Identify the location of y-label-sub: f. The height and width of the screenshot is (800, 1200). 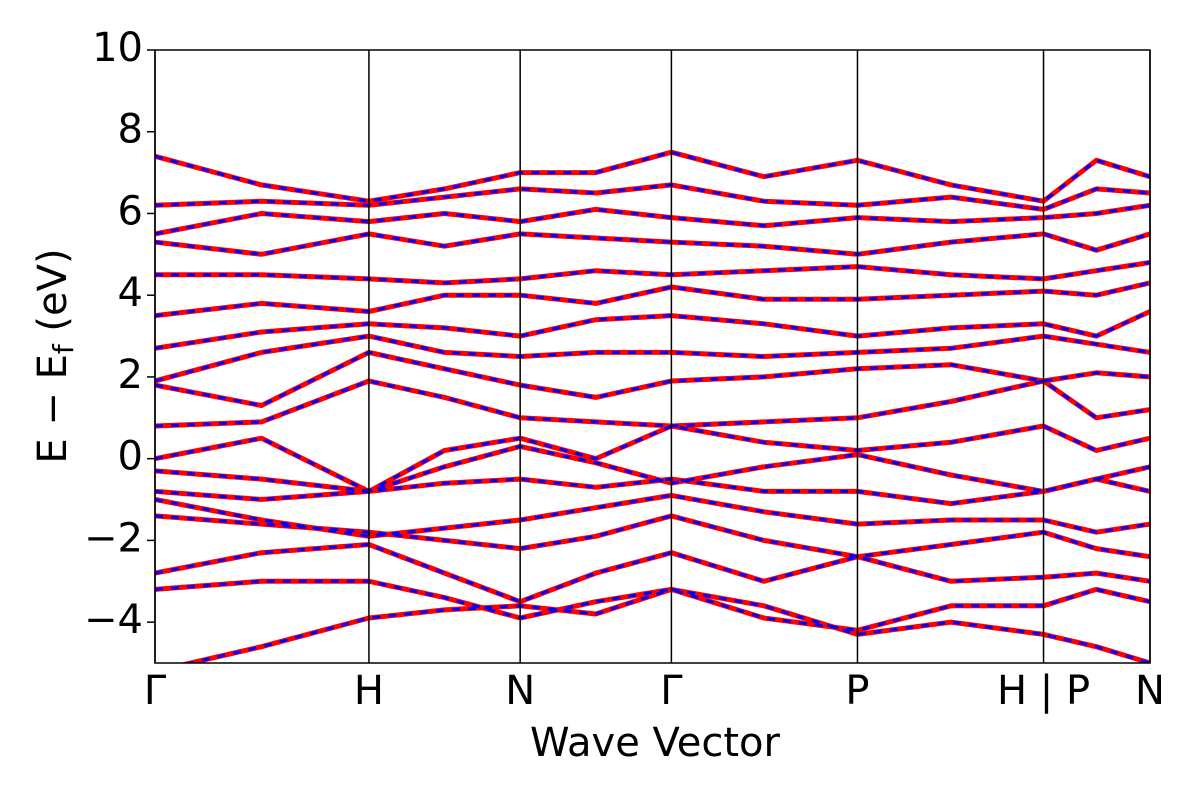
(63, 348).